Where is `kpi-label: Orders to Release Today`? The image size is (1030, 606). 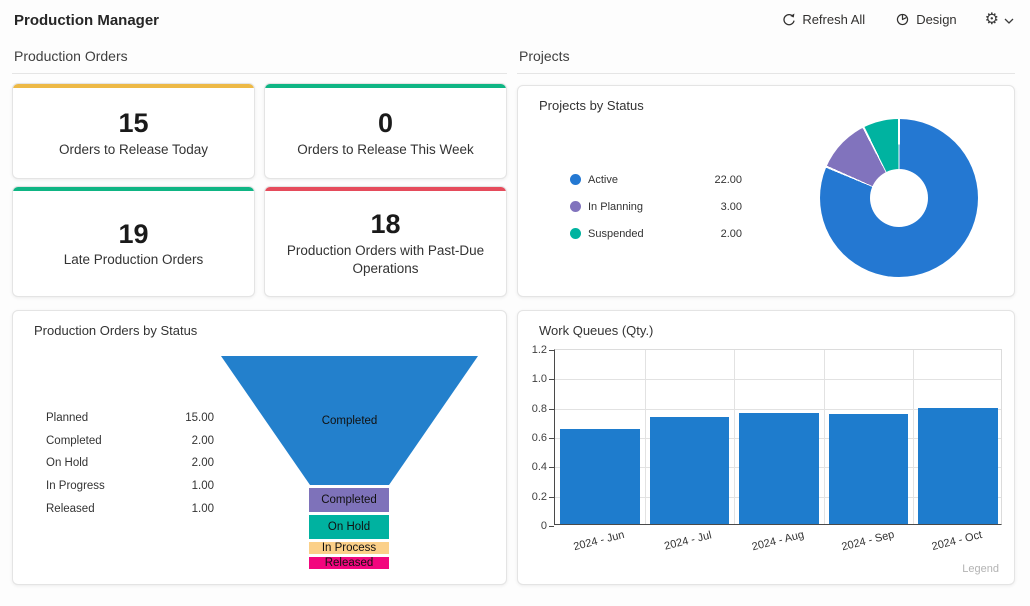 kpi-label: Orders to Release Today is located at coordinates (133, 149).